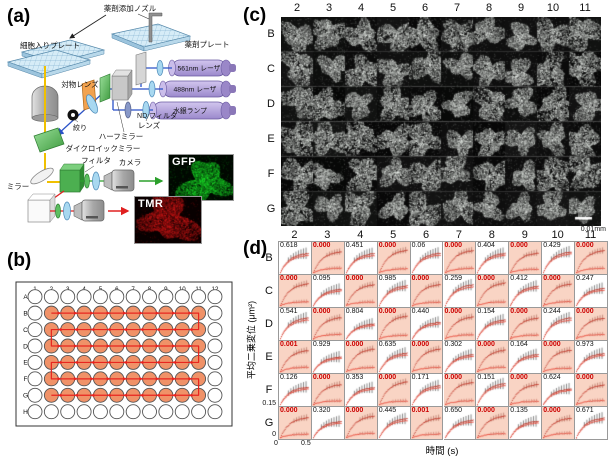 Image resolution: width=609 pixels, height=459 pixels. I want to click on p-value: 0.650, so click(453, 410).